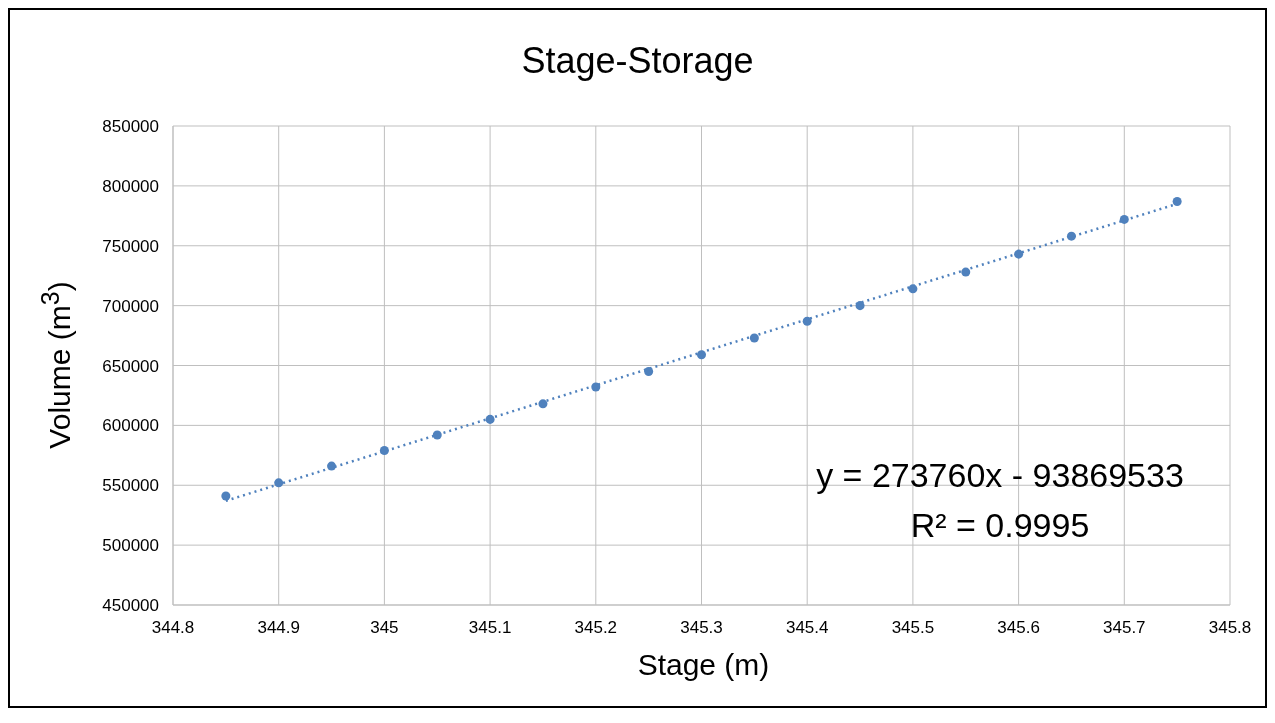  What do you see at coordinates (1230, 628) in the screenshot?
I see `x-tick-label: 345.8` at bounding box center [1230, 628].